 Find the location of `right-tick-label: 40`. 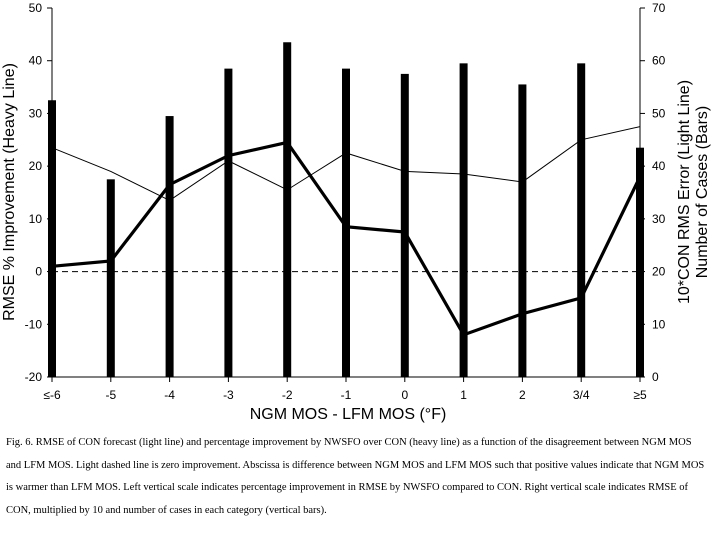

right-tick-label: 40 is located at coordinates (659, 166).